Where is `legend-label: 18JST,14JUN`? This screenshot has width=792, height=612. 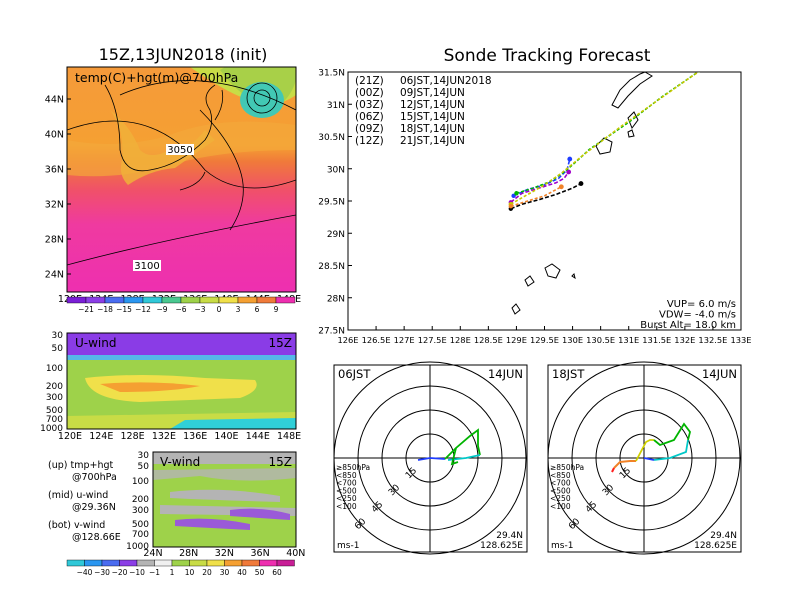
legend-label: 18JST,14JUN is located at coordinates (432, 129).